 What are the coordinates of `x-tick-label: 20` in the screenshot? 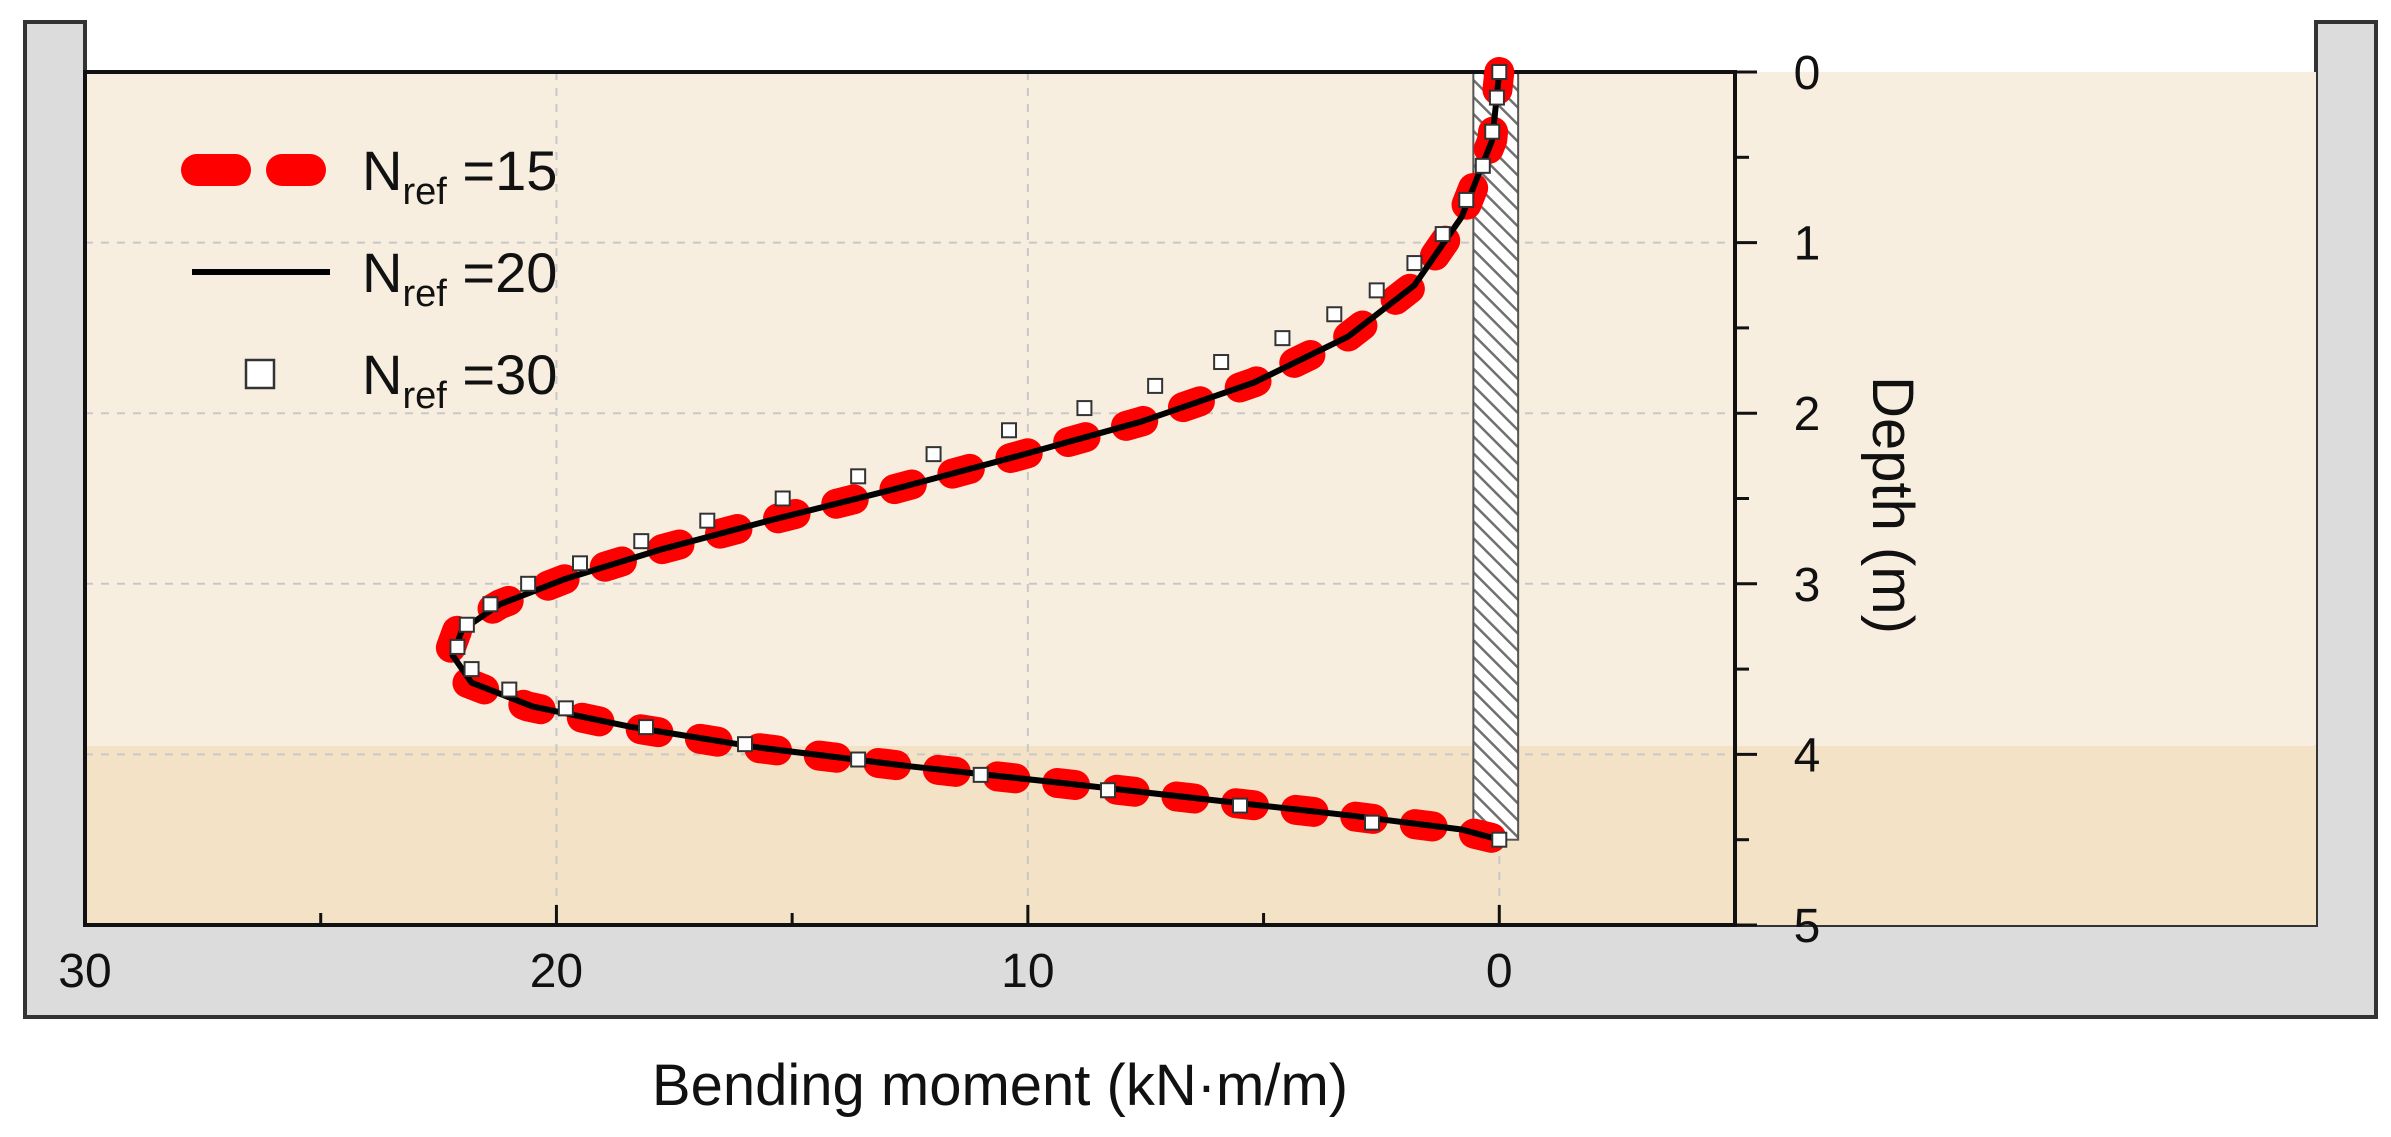 It's located at (556, 971).